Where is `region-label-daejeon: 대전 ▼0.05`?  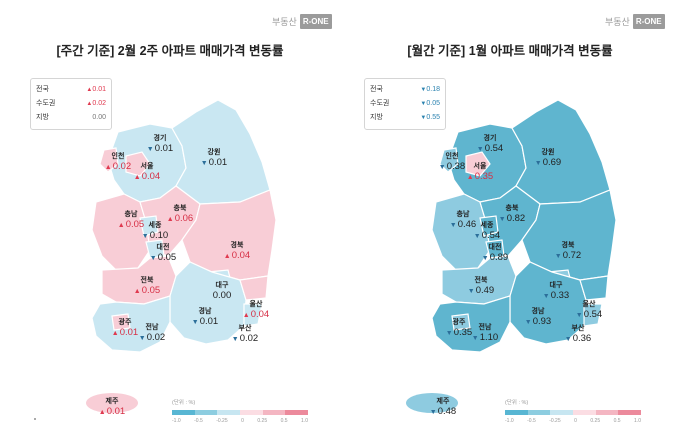
region-label-daejeon: 대전 ▼0.05 is located at coordinates (163, 253).